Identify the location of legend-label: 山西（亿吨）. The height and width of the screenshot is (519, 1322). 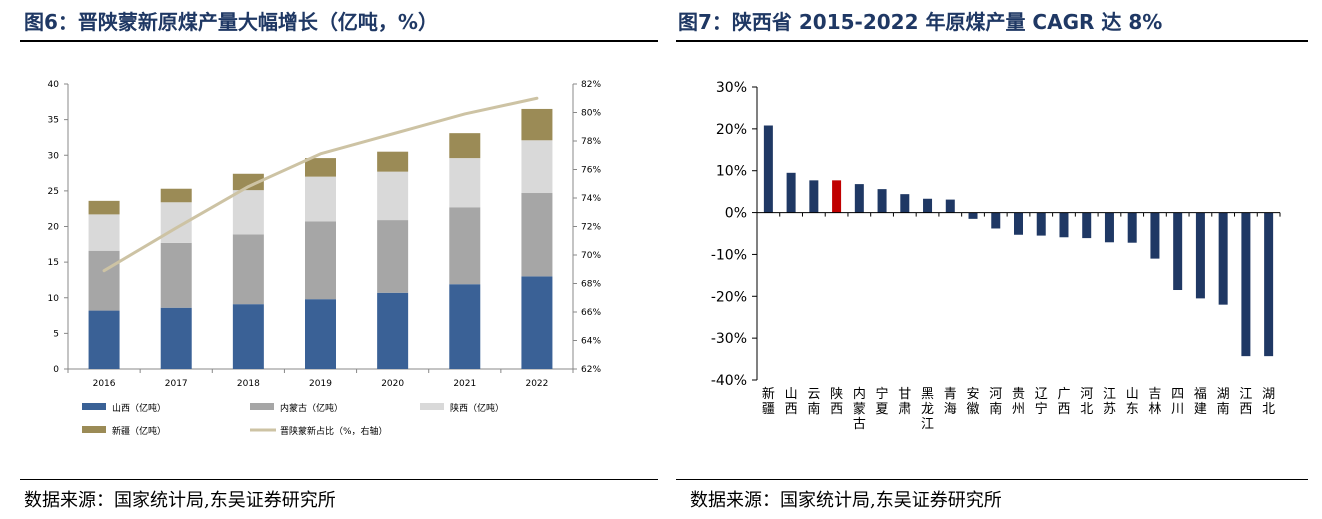
(139, 408).